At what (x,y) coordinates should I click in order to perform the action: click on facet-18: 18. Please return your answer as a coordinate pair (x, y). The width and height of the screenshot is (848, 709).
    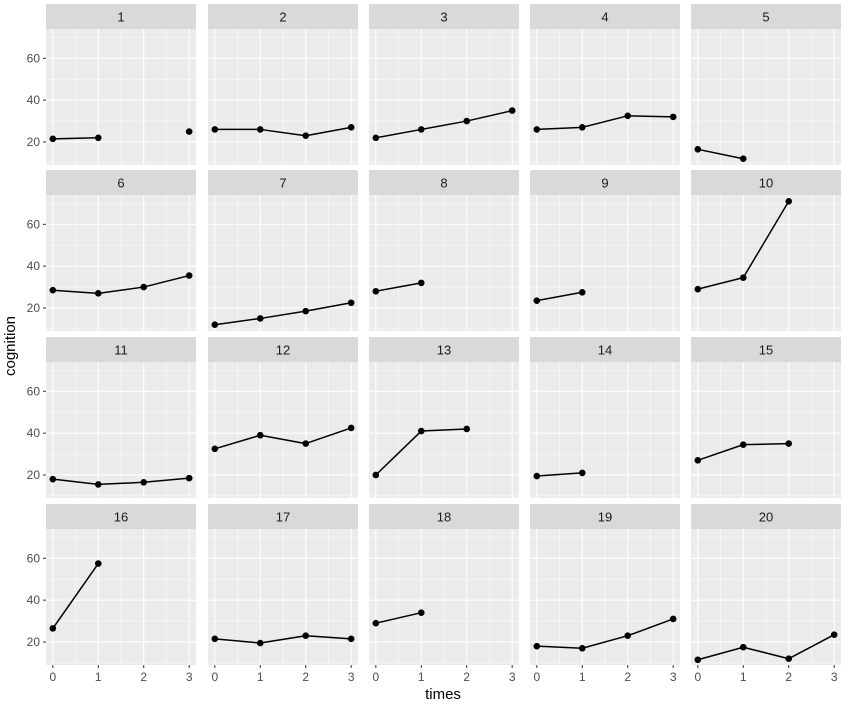
    Looking at the image, I should click on (444, 584).